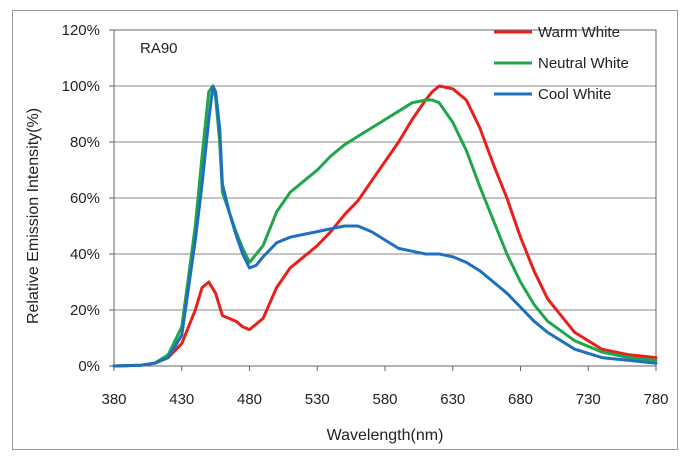 This screenshot has width=690, height=457. What do you see at coordinates (579, 32) in the screenshot?
I see `legend-label: Warm White` at bounding box center [579, 32].